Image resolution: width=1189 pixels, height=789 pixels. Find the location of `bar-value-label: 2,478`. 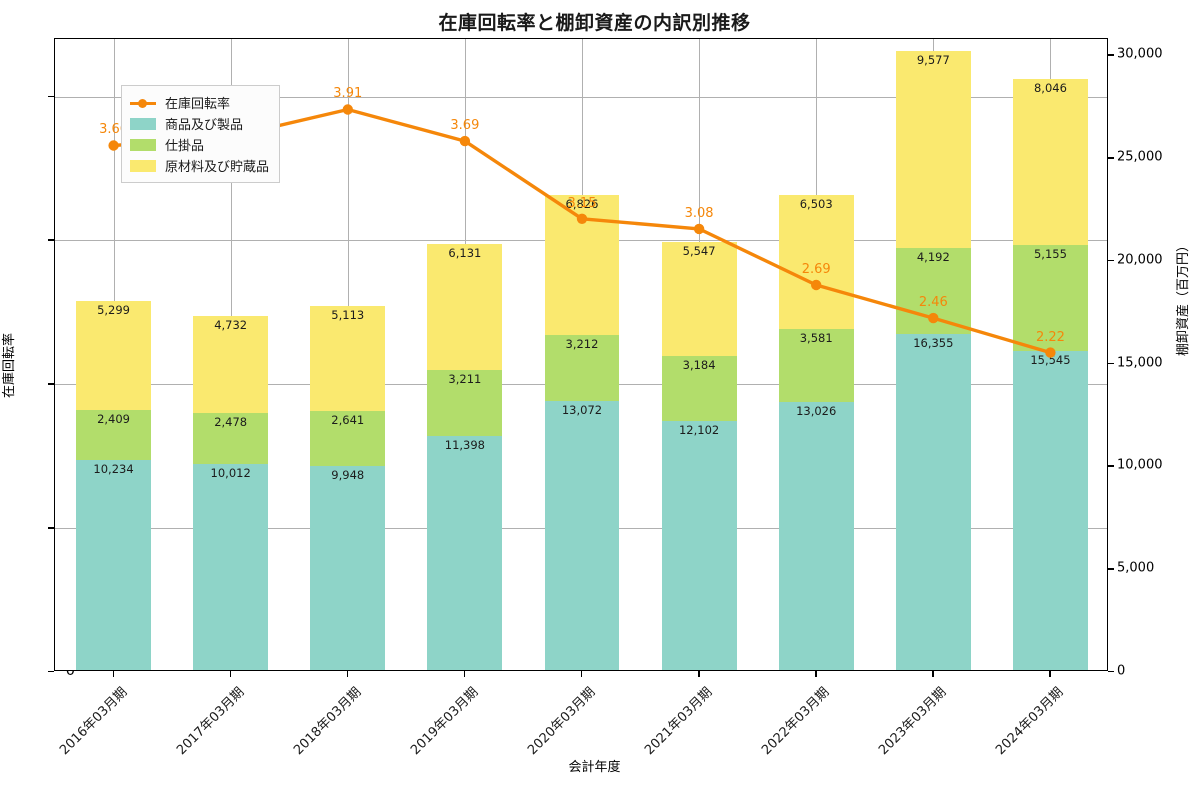

bar-value-label: 2,478 is located at coordinates (231, 422).